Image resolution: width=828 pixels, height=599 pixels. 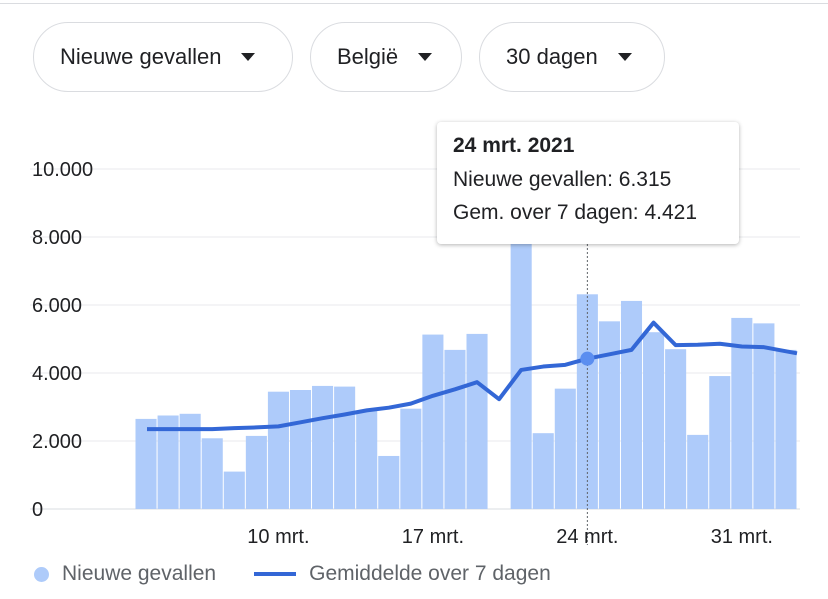 I want to click on x-tick-label: 17 mrt., so click(x=433, y=537).